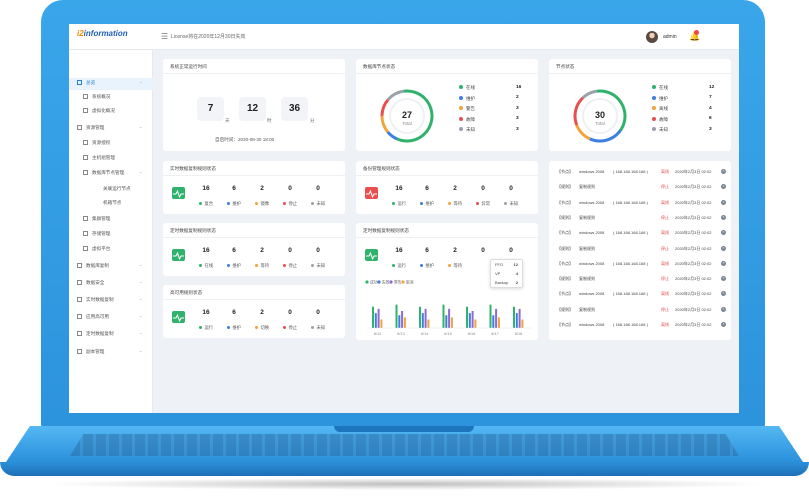 The image size is (809, 504). What do you see at coordinates (665, 279) in the screenshot?
I see `event-status: 停止` at bounding box center [665, 279].